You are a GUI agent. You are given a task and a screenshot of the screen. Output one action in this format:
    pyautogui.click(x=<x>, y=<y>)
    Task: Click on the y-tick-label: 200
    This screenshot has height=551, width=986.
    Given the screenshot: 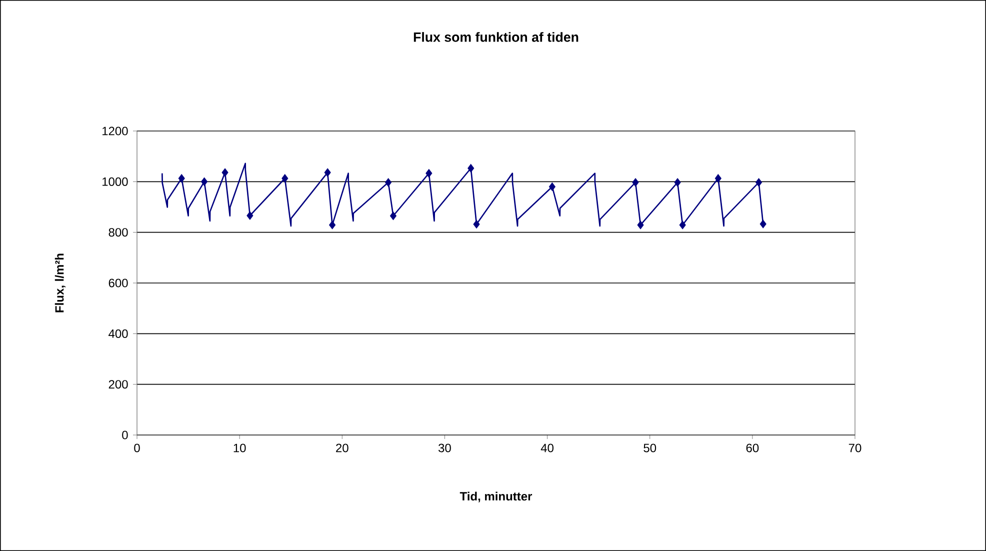 What is the action you would take?
    pyautogui.click(x=118, y=384)
    